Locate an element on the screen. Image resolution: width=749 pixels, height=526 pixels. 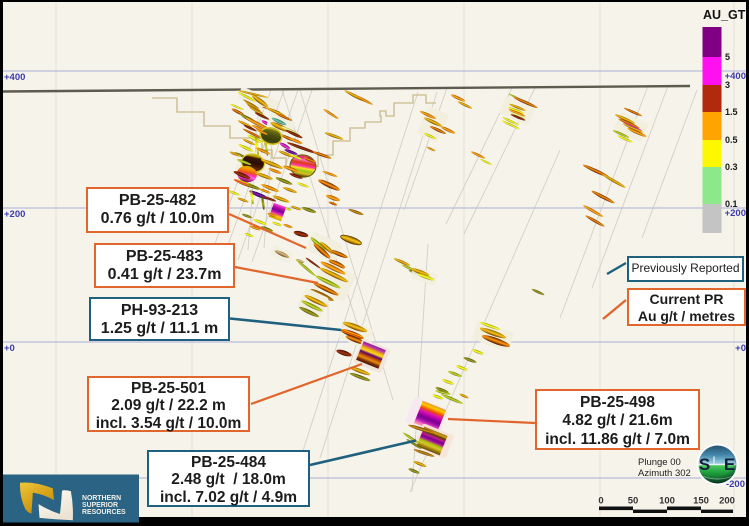
svg-text: AU_GT is located at coordinates (724, 15).